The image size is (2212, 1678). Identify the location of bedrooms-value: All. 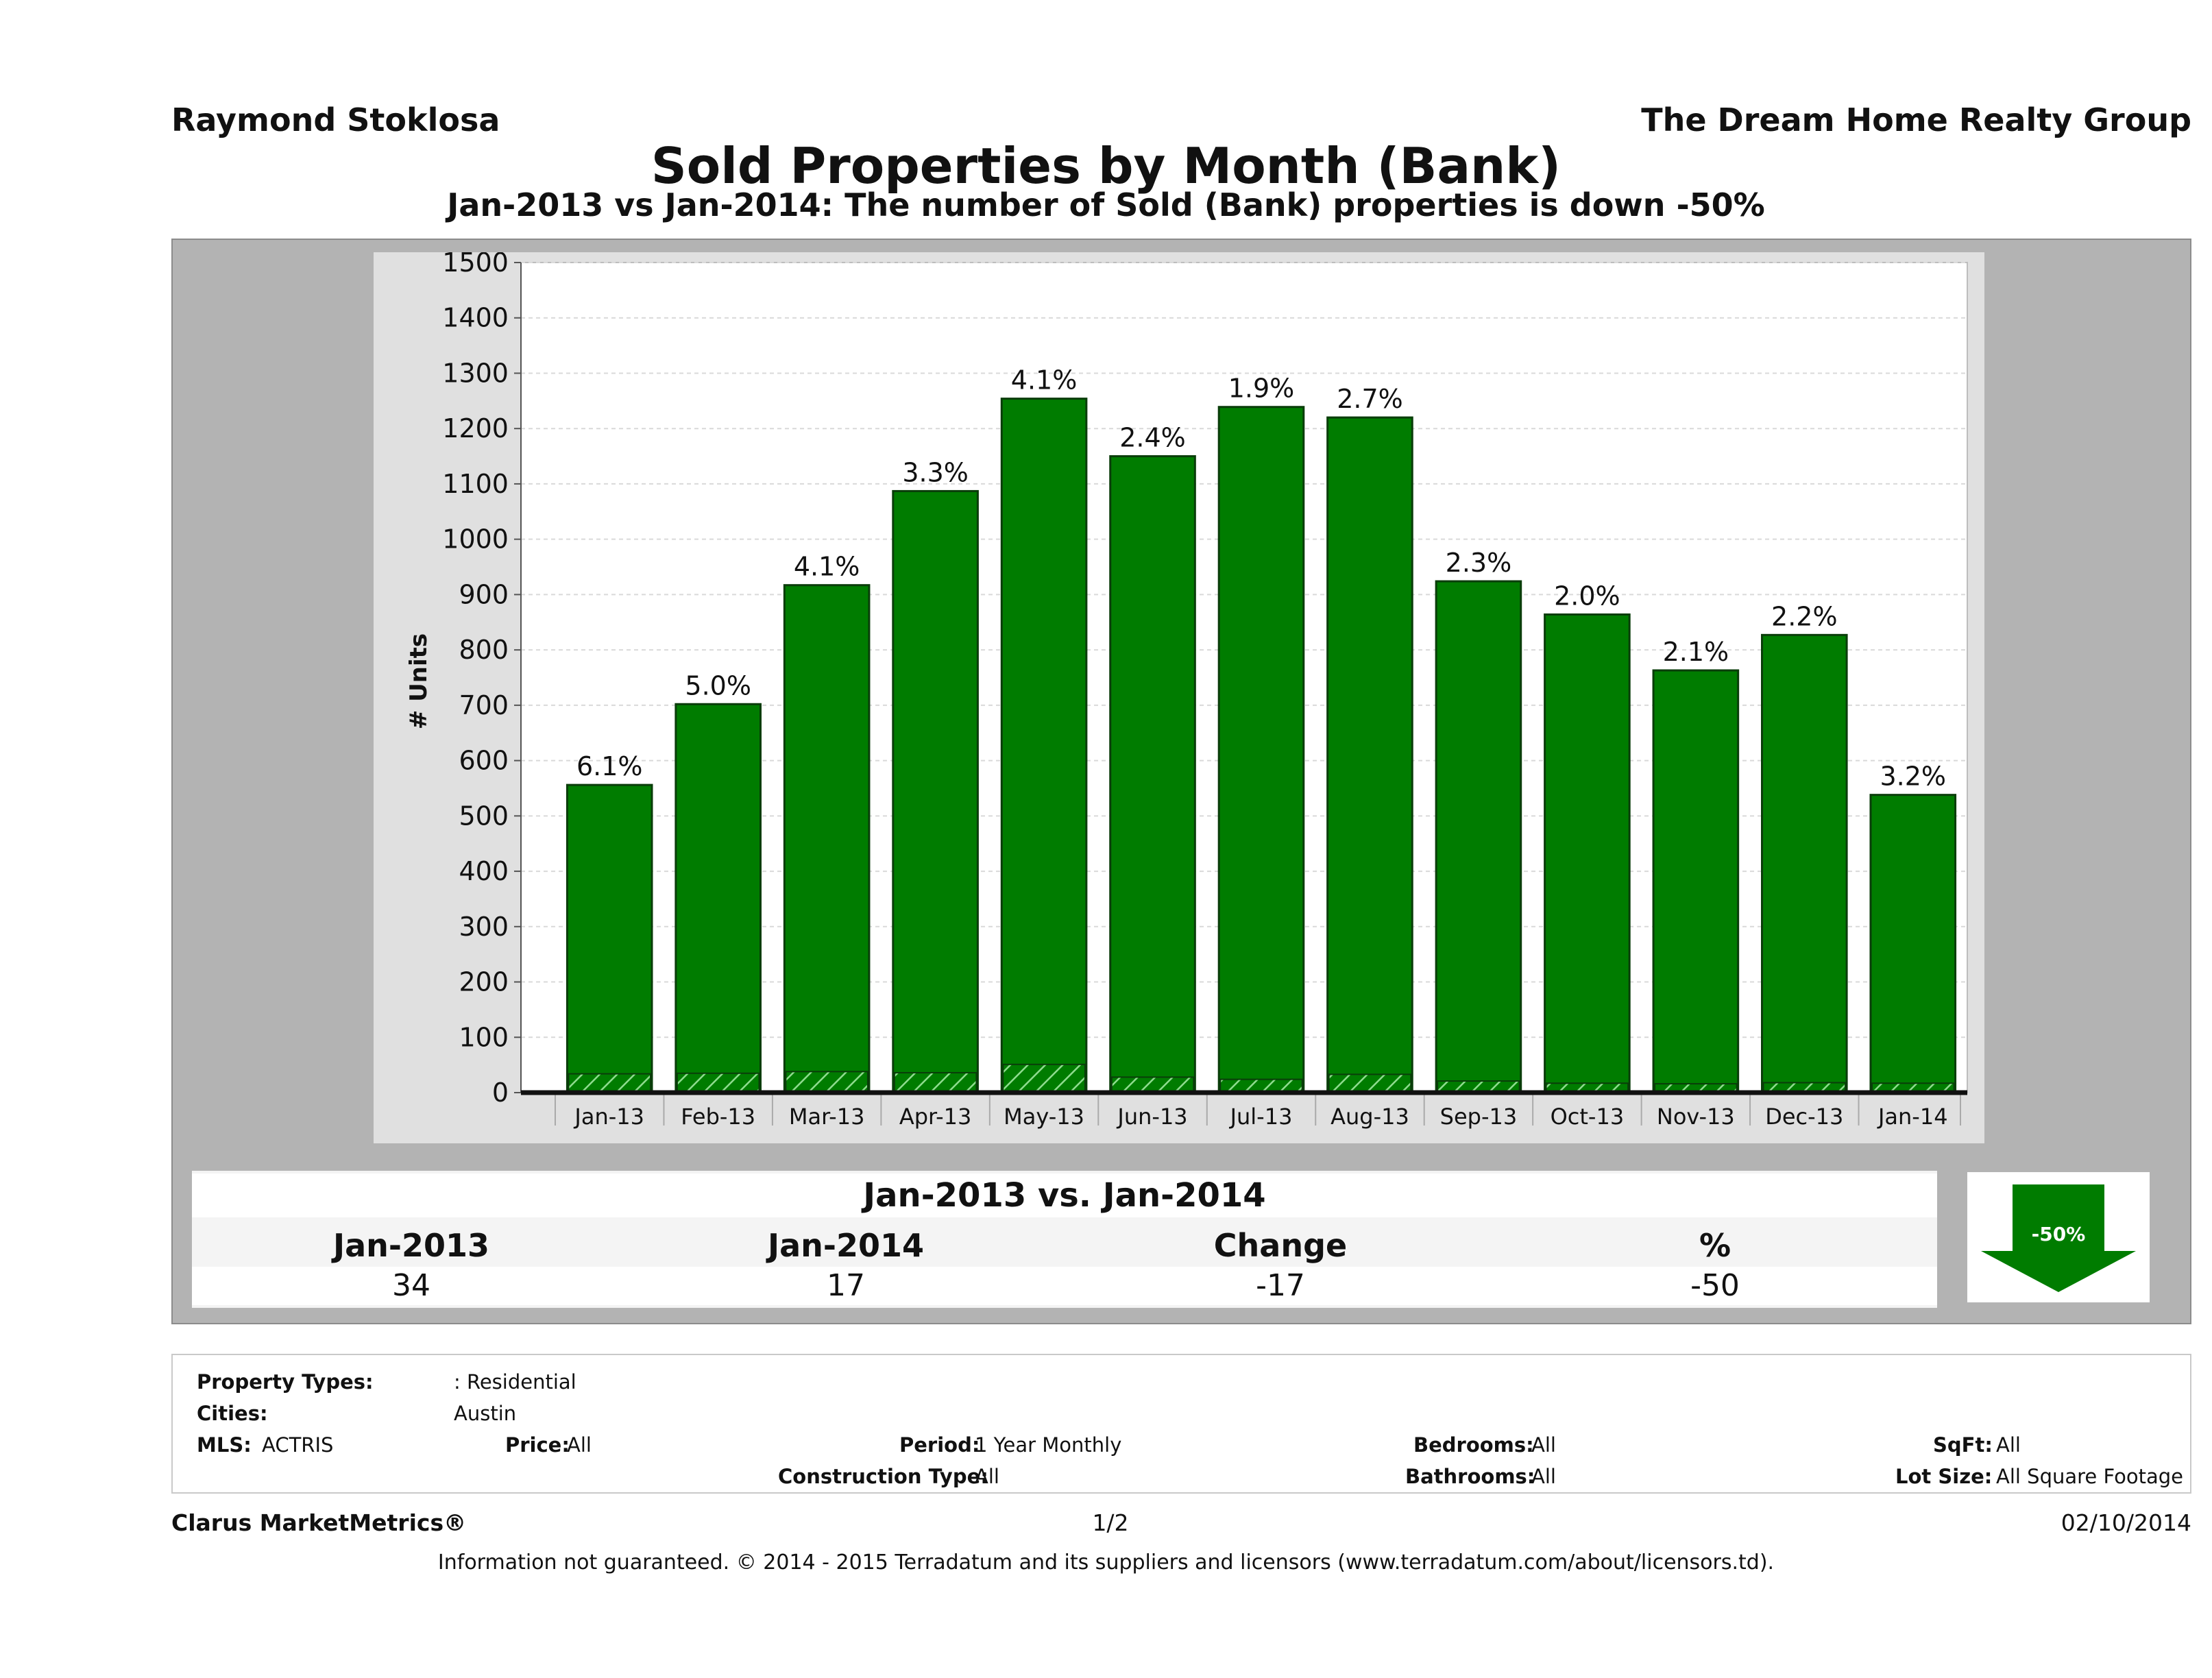
(1544, 1445).